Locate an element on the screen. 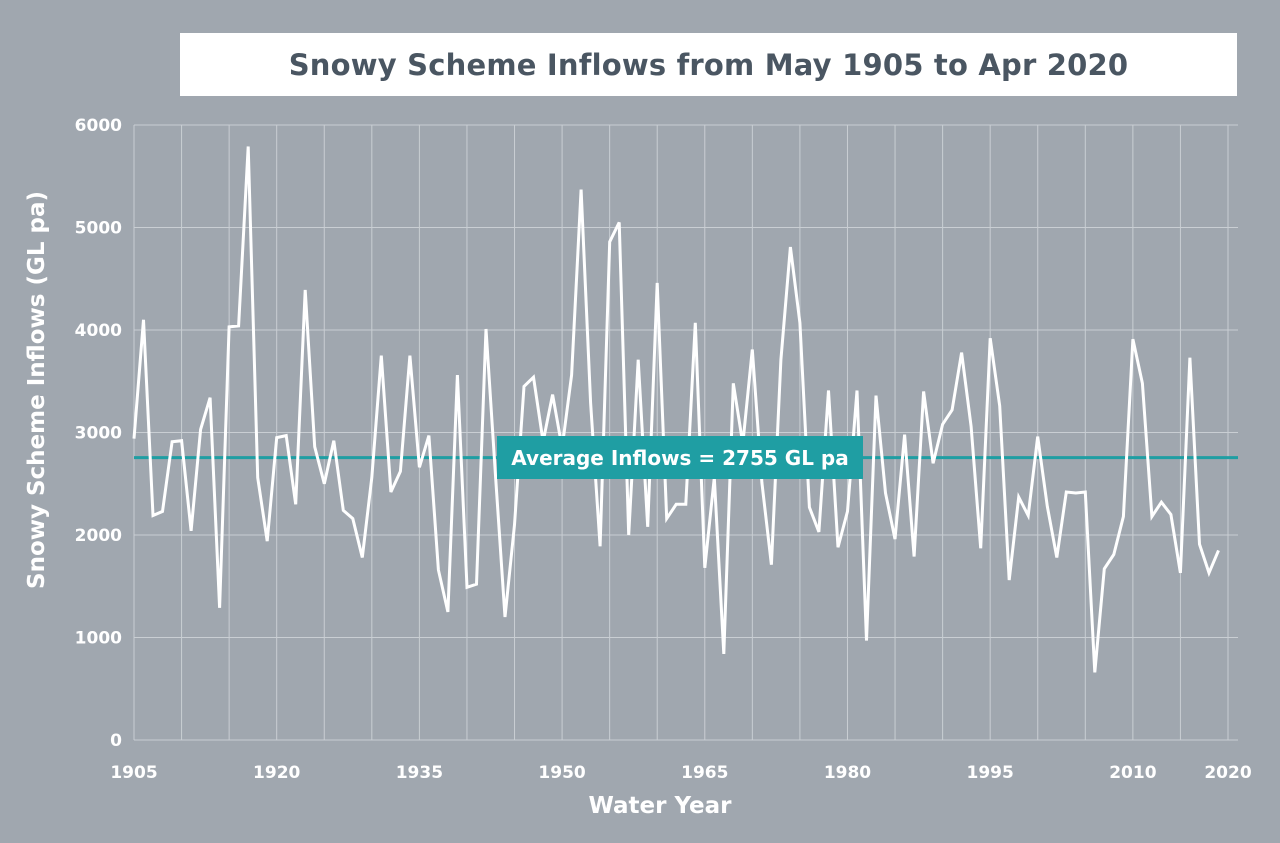 Image resolution: width=1280 pixels, height=843 pixels. average-label: Average Inflows = 2755 GL pa is located at coordinates (680, 457).